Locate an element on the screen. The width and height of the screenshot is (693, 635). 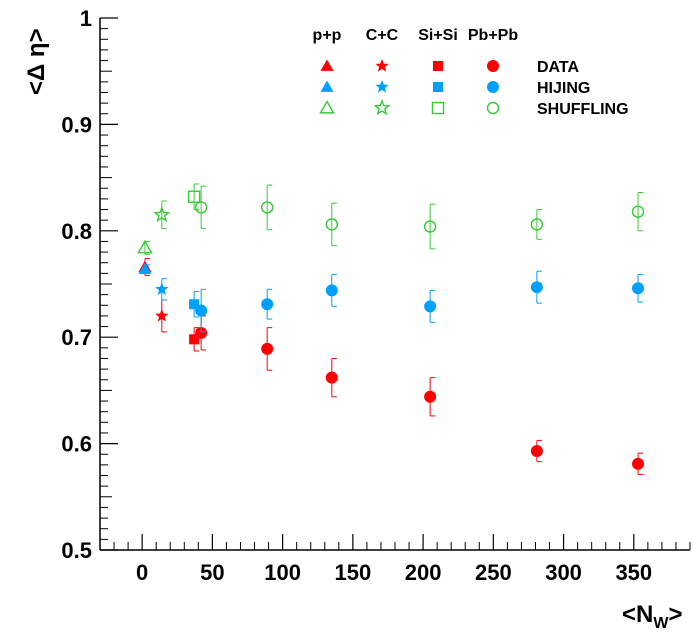
x-axis-title-sub: W is located at coordinates (661, 623).